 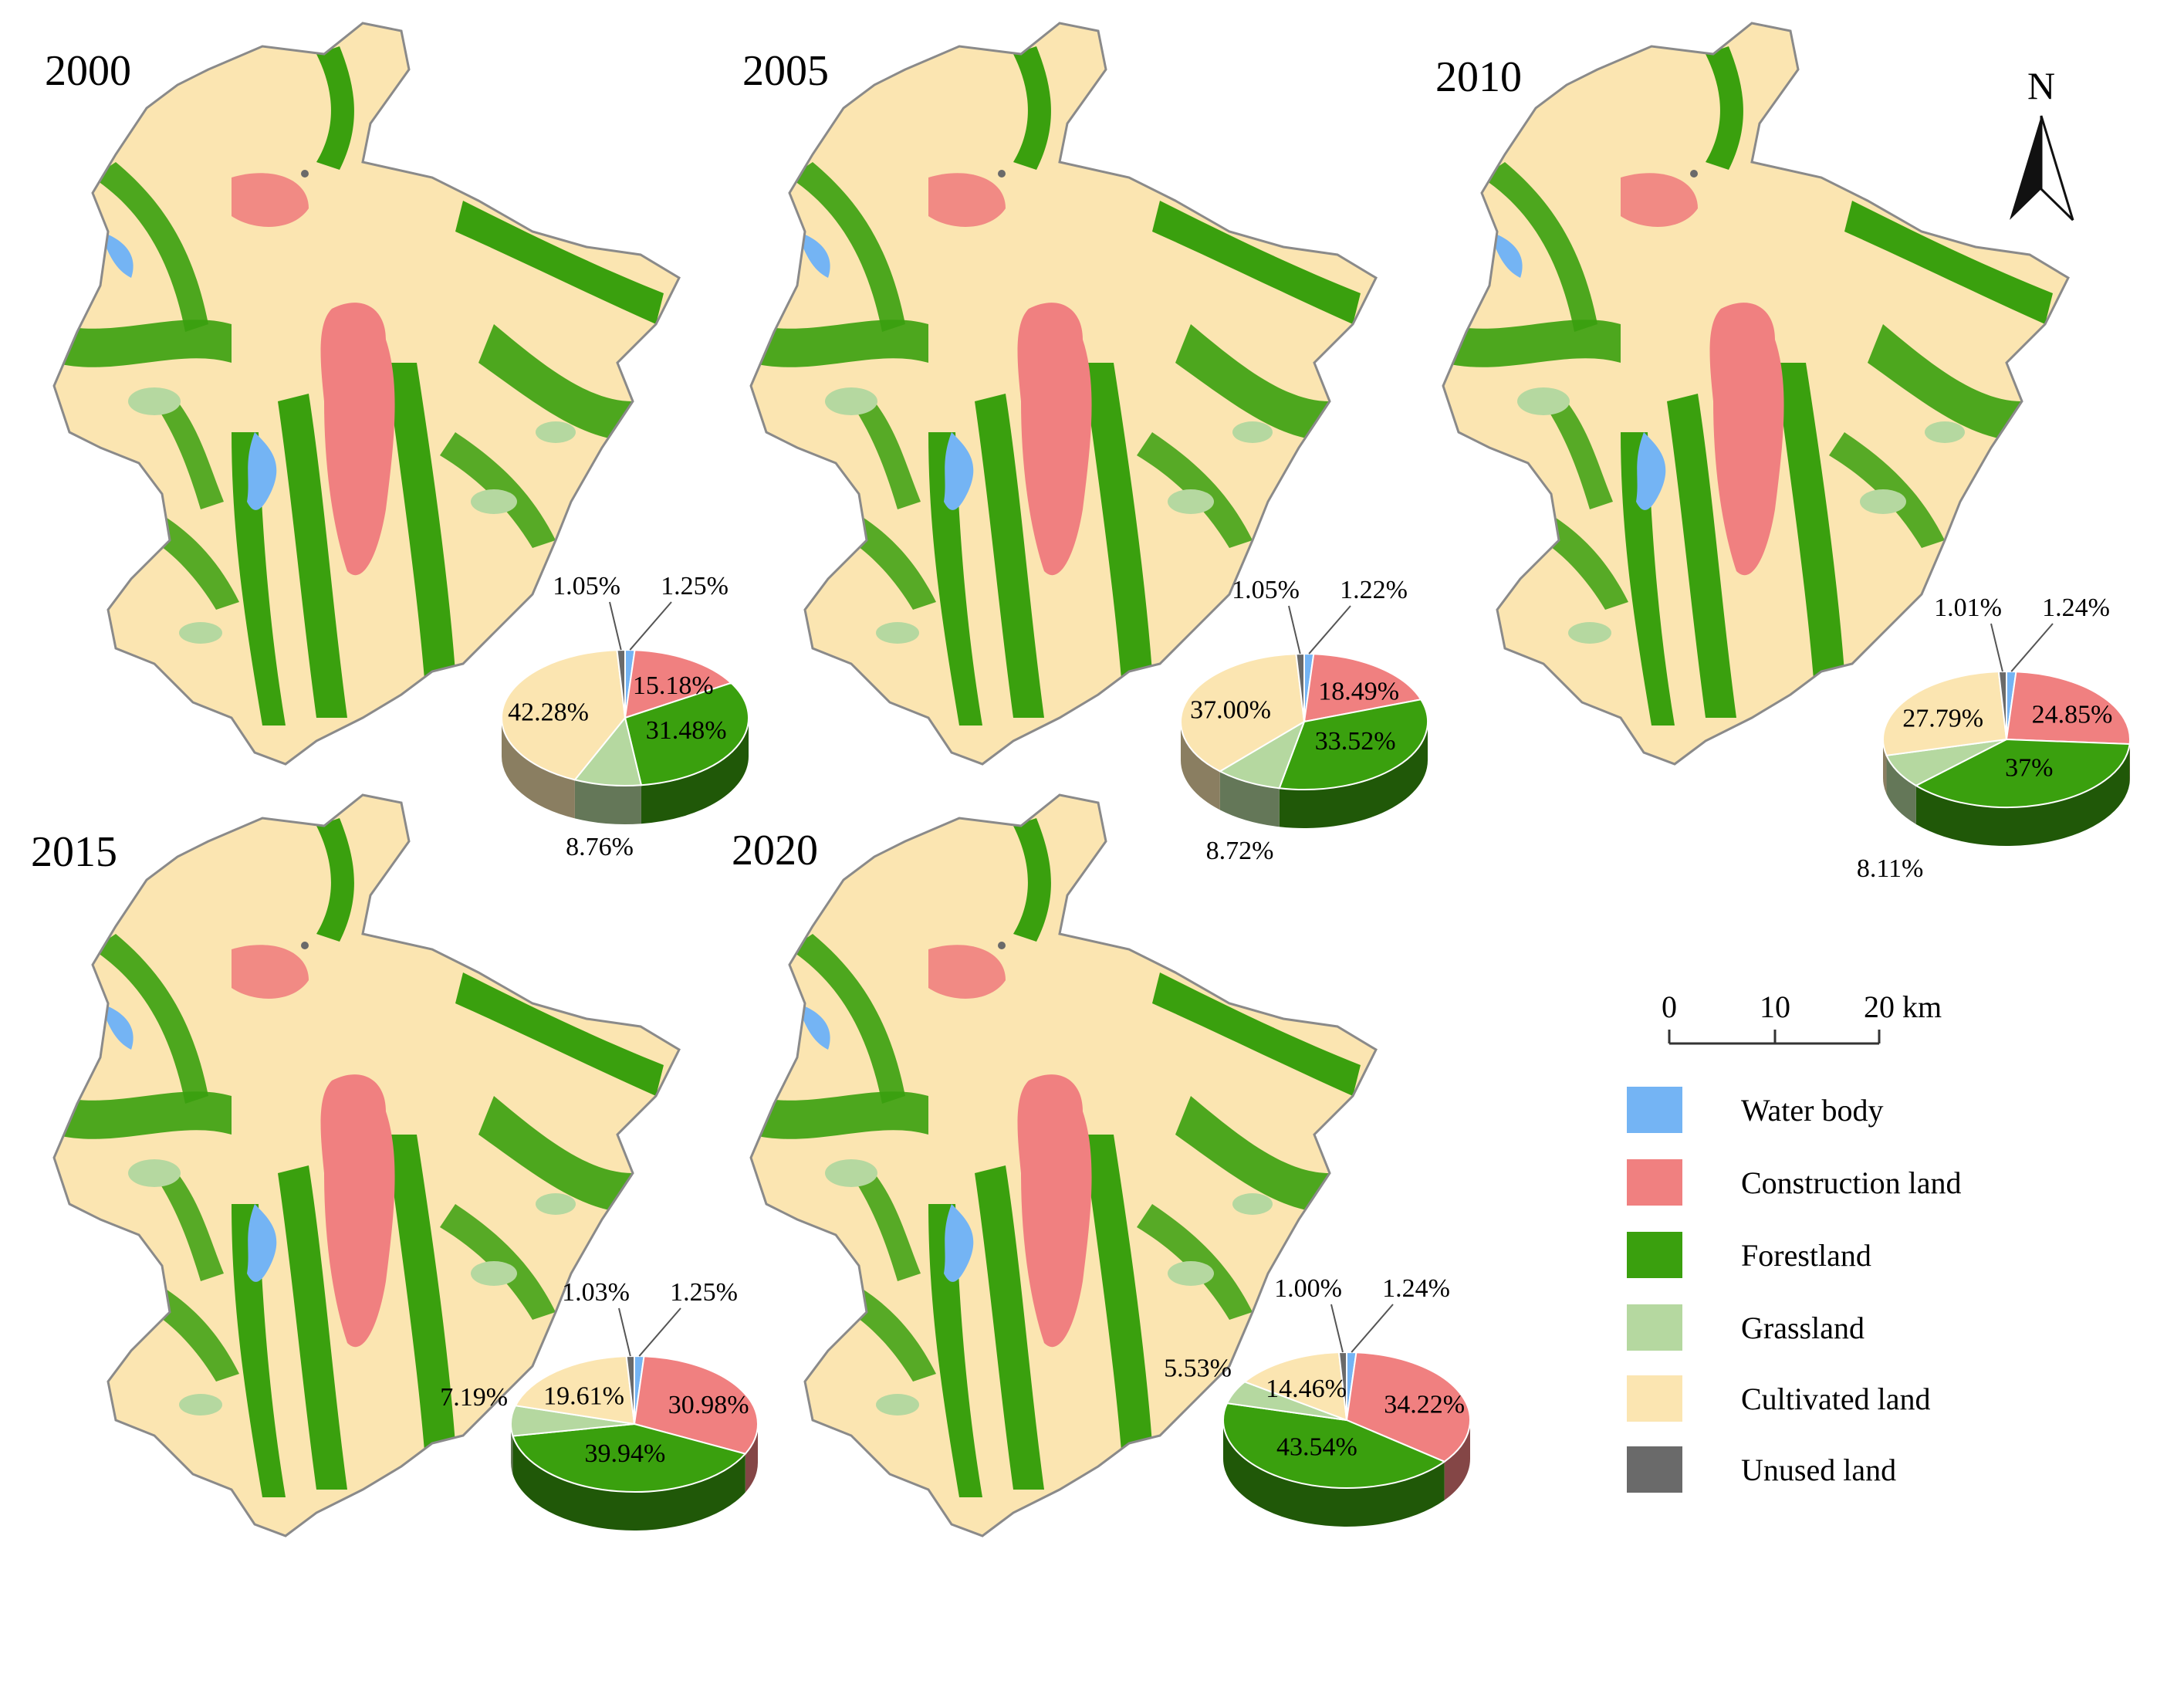 What do you see at coordinates (775, 850) in the screenshot?
I see `year-label-2020: 2020` at bounding box center [775, 850].